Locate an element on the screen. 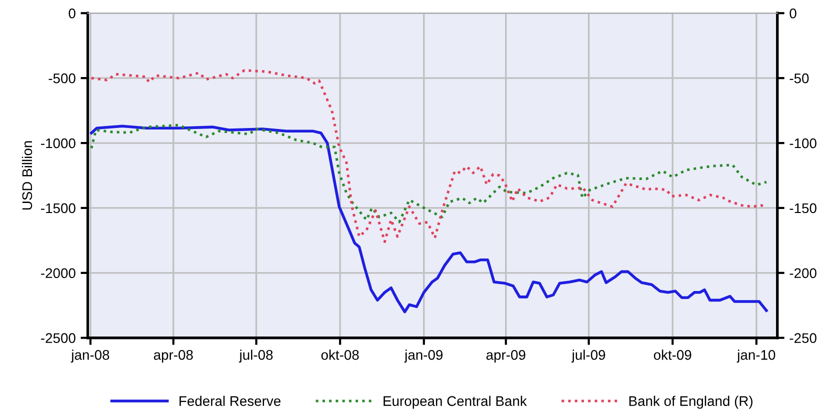  x-tick-label: apr-08 is located at coordinates (173, 356).